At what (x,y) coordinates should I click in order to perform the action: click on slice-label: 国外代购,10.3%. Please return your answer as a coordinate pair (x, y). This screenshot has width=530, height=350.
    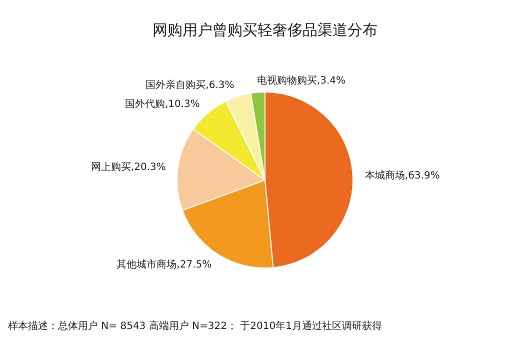
    Looking at the image, I should click on (162, 104).